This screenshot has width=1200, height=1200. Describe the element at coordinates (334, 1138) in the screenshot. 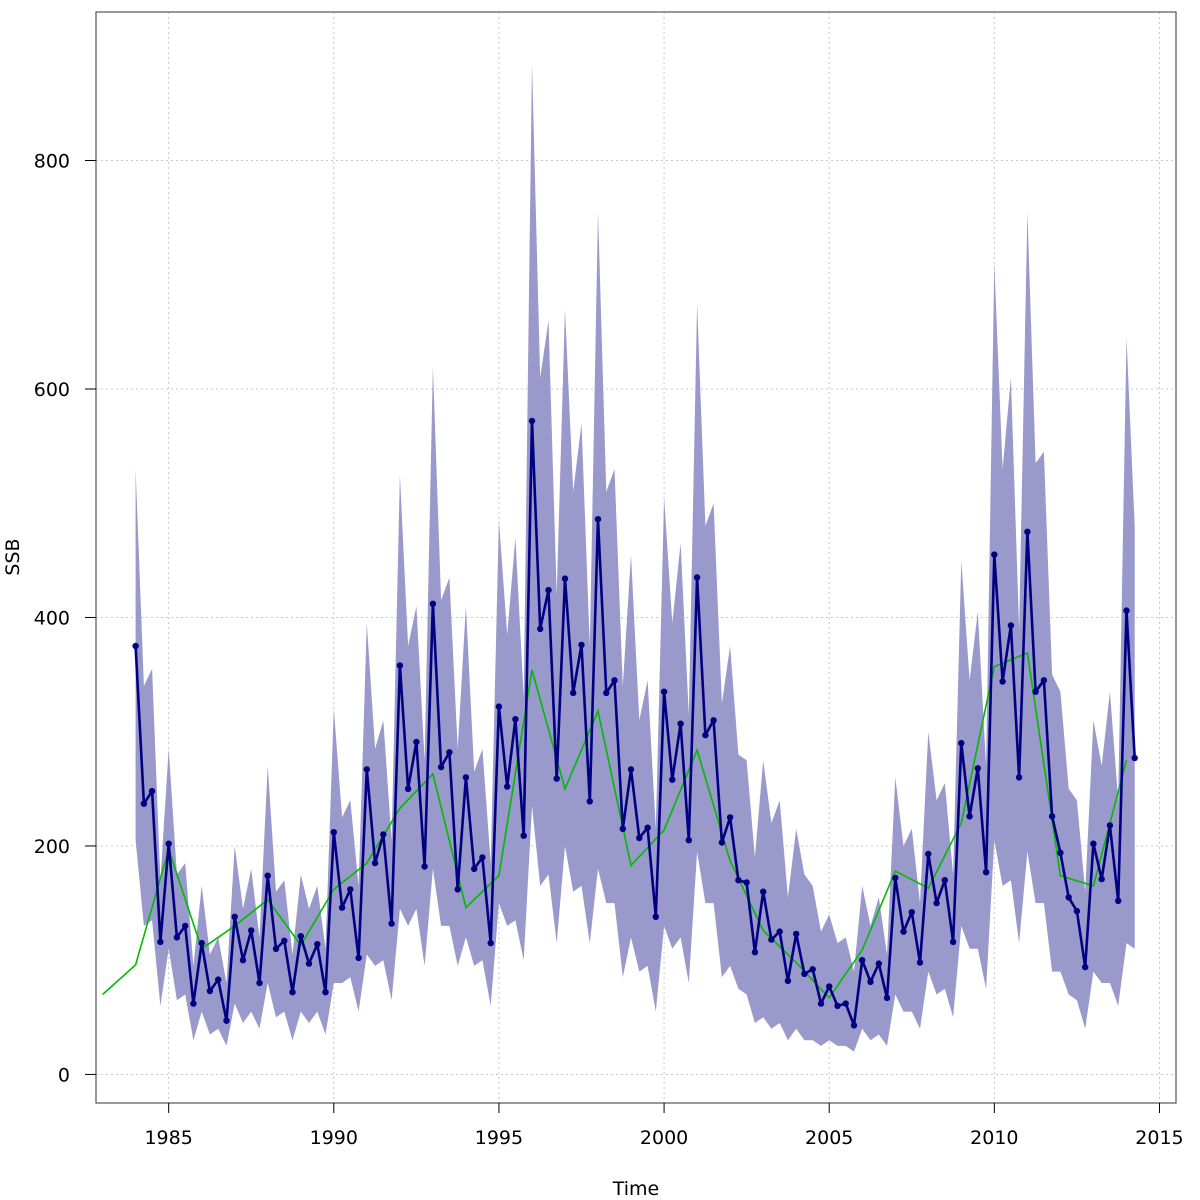

I see `x-tick-label: 1990` at that location.